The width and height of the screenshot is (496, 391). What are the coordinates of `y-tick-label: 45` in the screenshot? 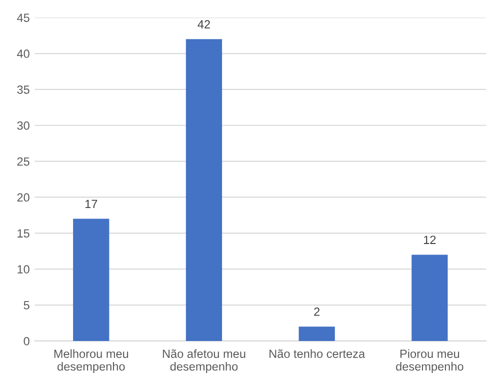 It's located at (23, 18).